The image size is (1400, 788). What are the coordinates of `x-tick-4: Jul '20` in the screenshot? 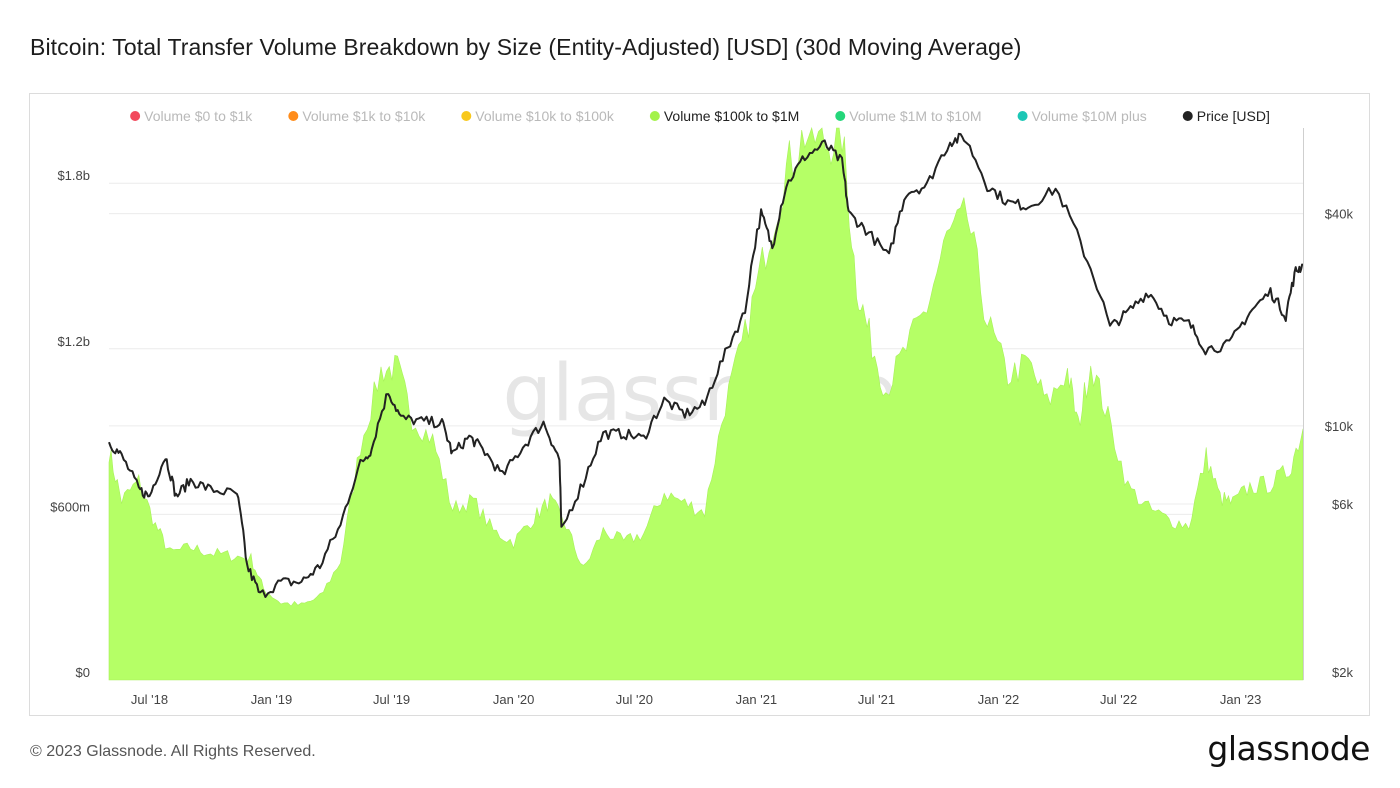 It's located at (634, 699).